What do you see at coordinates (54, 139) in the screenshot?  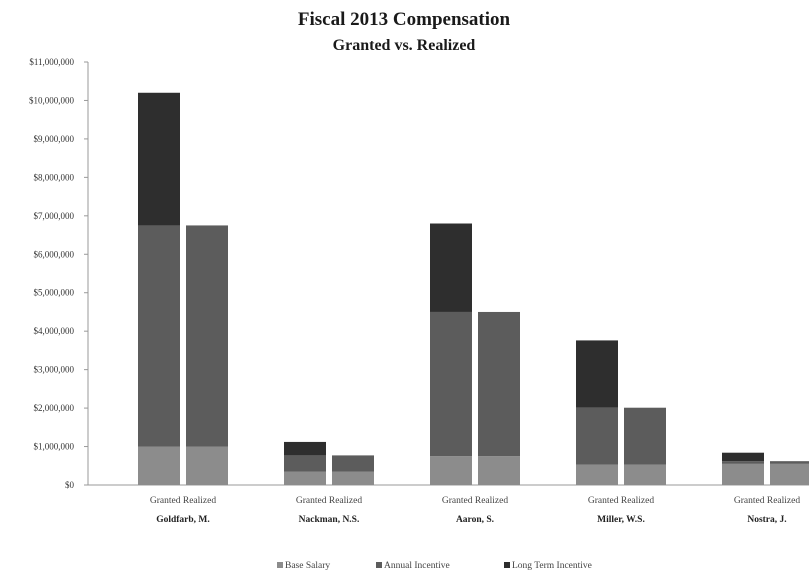 I see `y-tick-label: $9,000,000` at bounding box center [54, 139].